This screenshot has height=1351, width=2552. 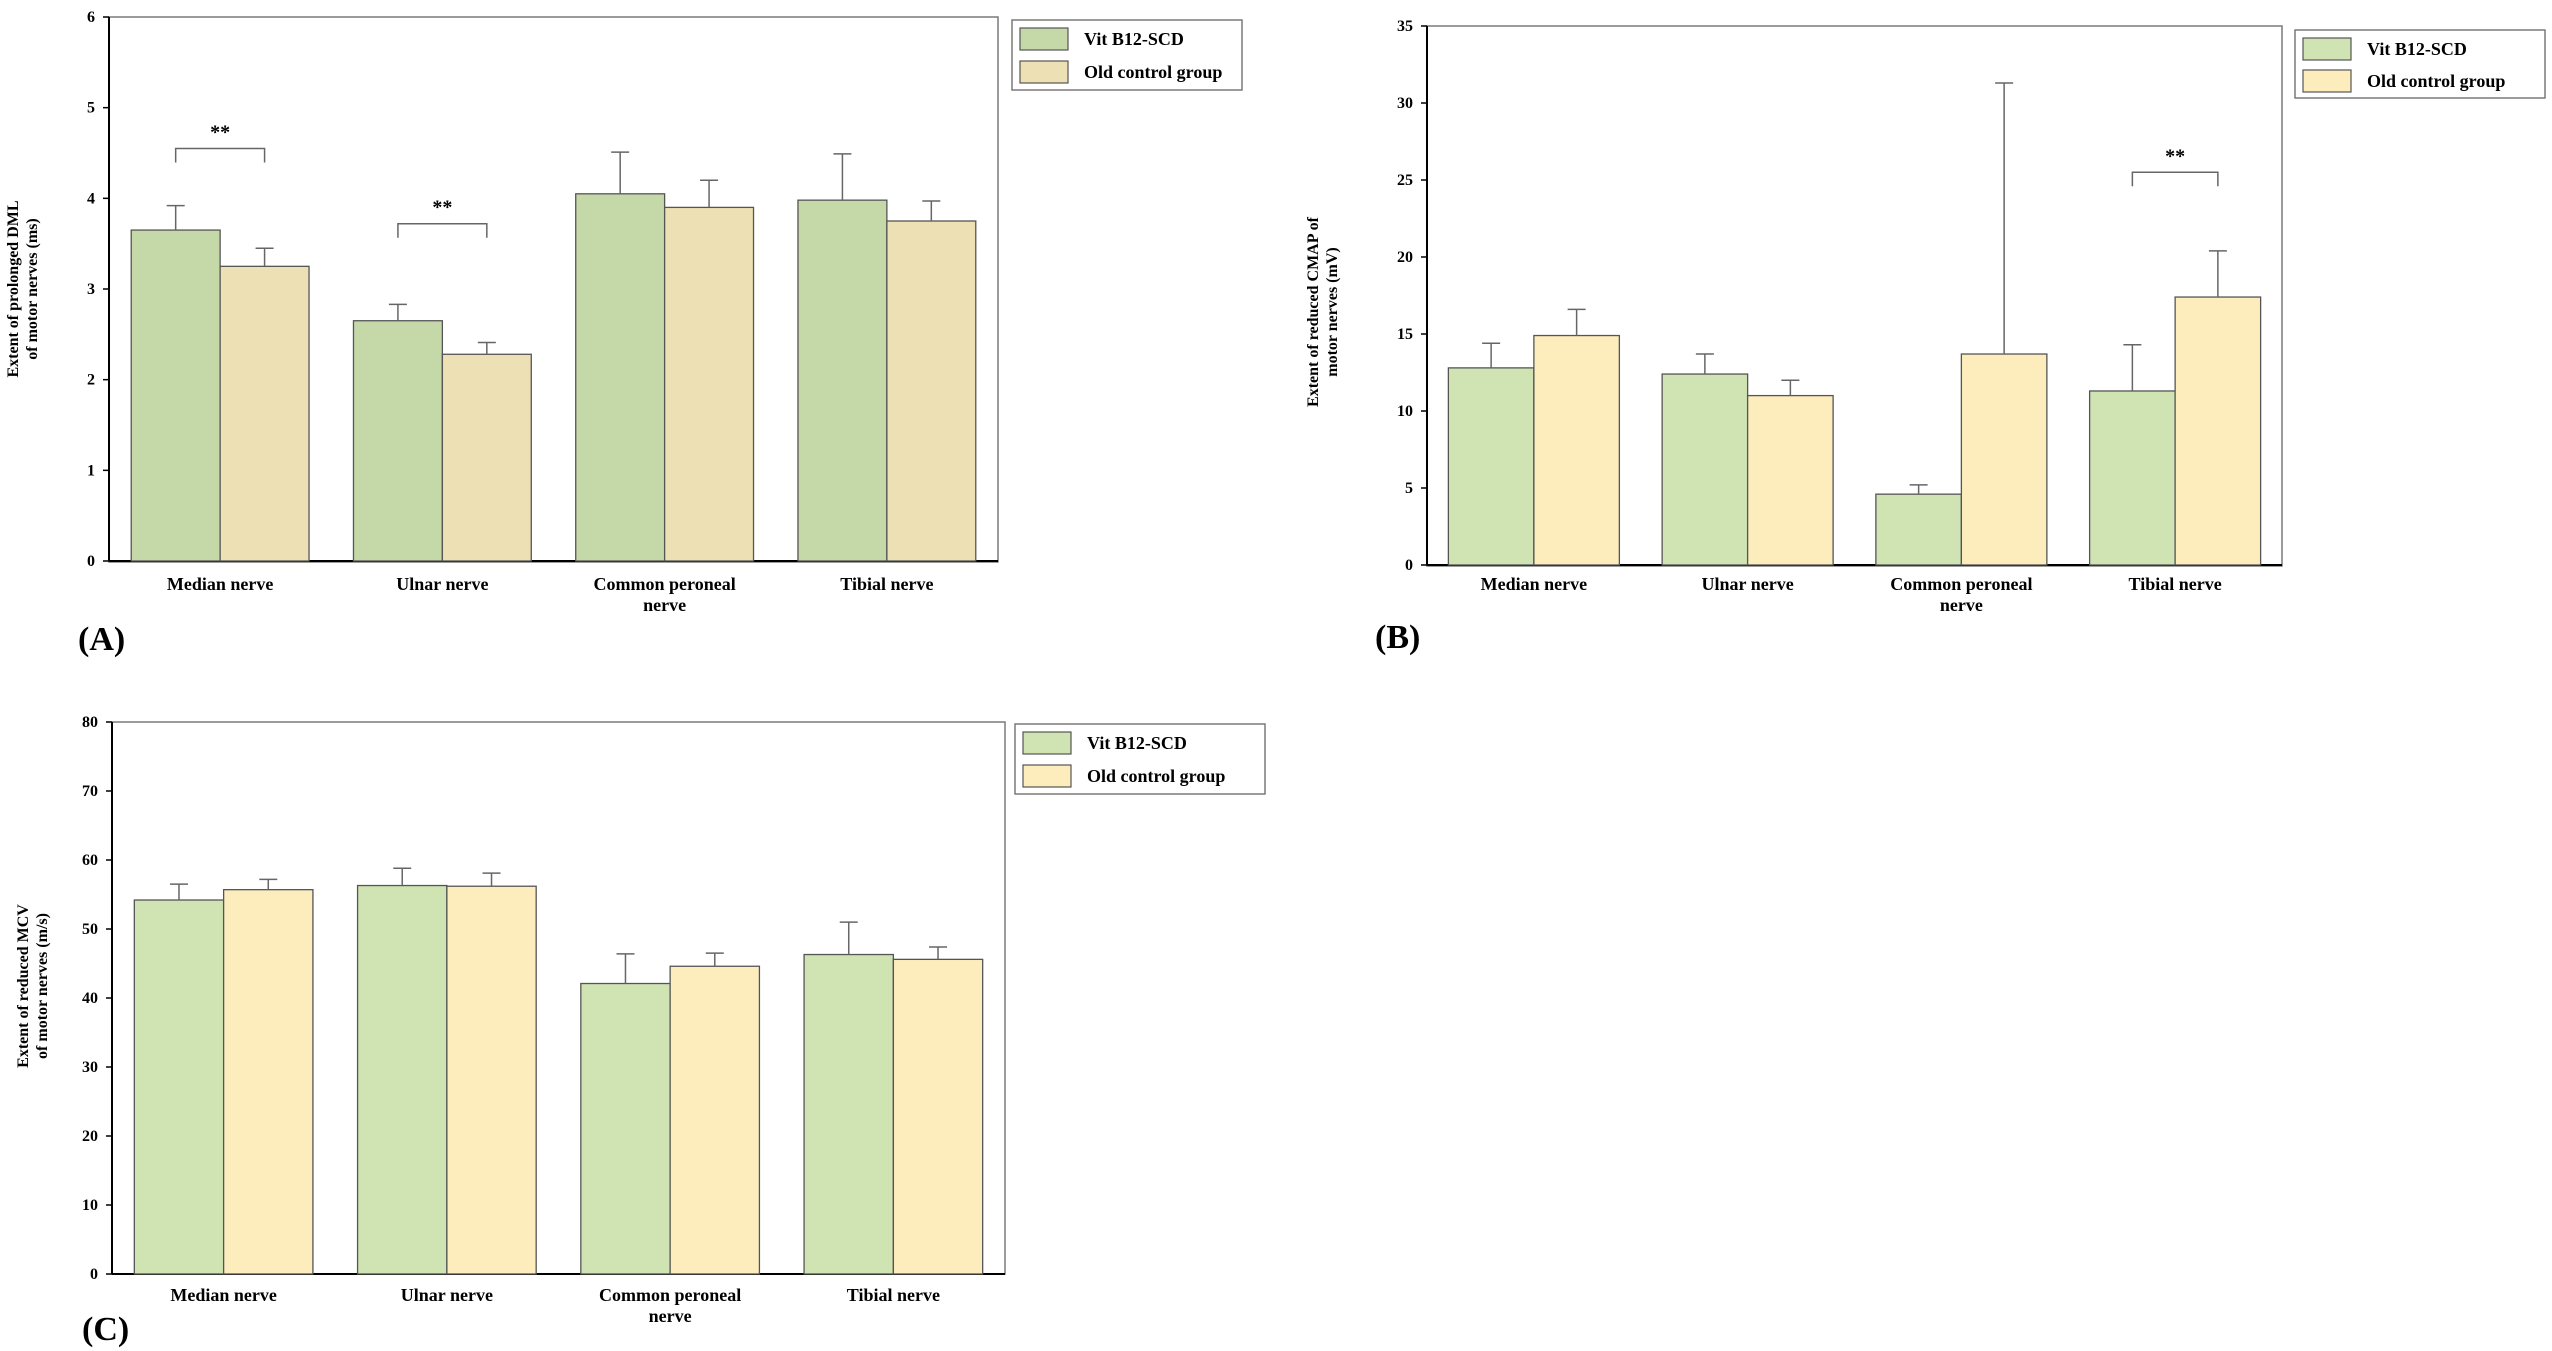 I want to click on y-axis-label-line: of motor nerves (m/s), so click(x=42, y=986).